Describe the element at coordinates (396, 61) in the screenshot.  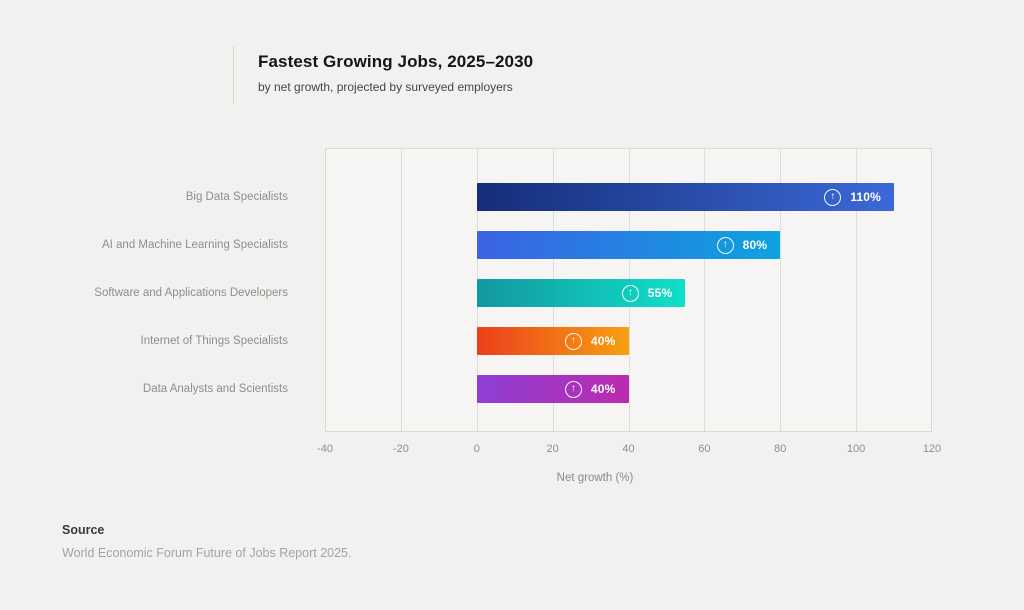
I see `chart-title: Fastest Growing Jobs, 2025–2030` at that location.